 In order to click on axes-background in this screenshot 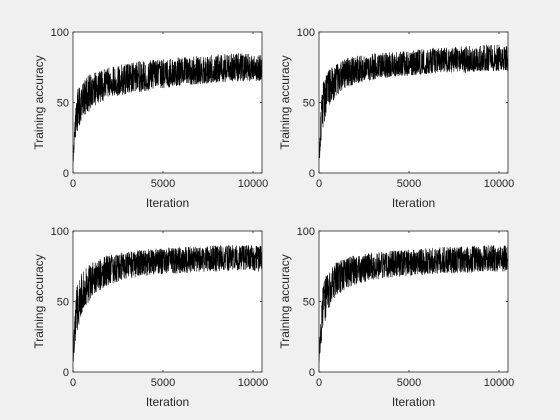, I will do `click(167, 102)`.